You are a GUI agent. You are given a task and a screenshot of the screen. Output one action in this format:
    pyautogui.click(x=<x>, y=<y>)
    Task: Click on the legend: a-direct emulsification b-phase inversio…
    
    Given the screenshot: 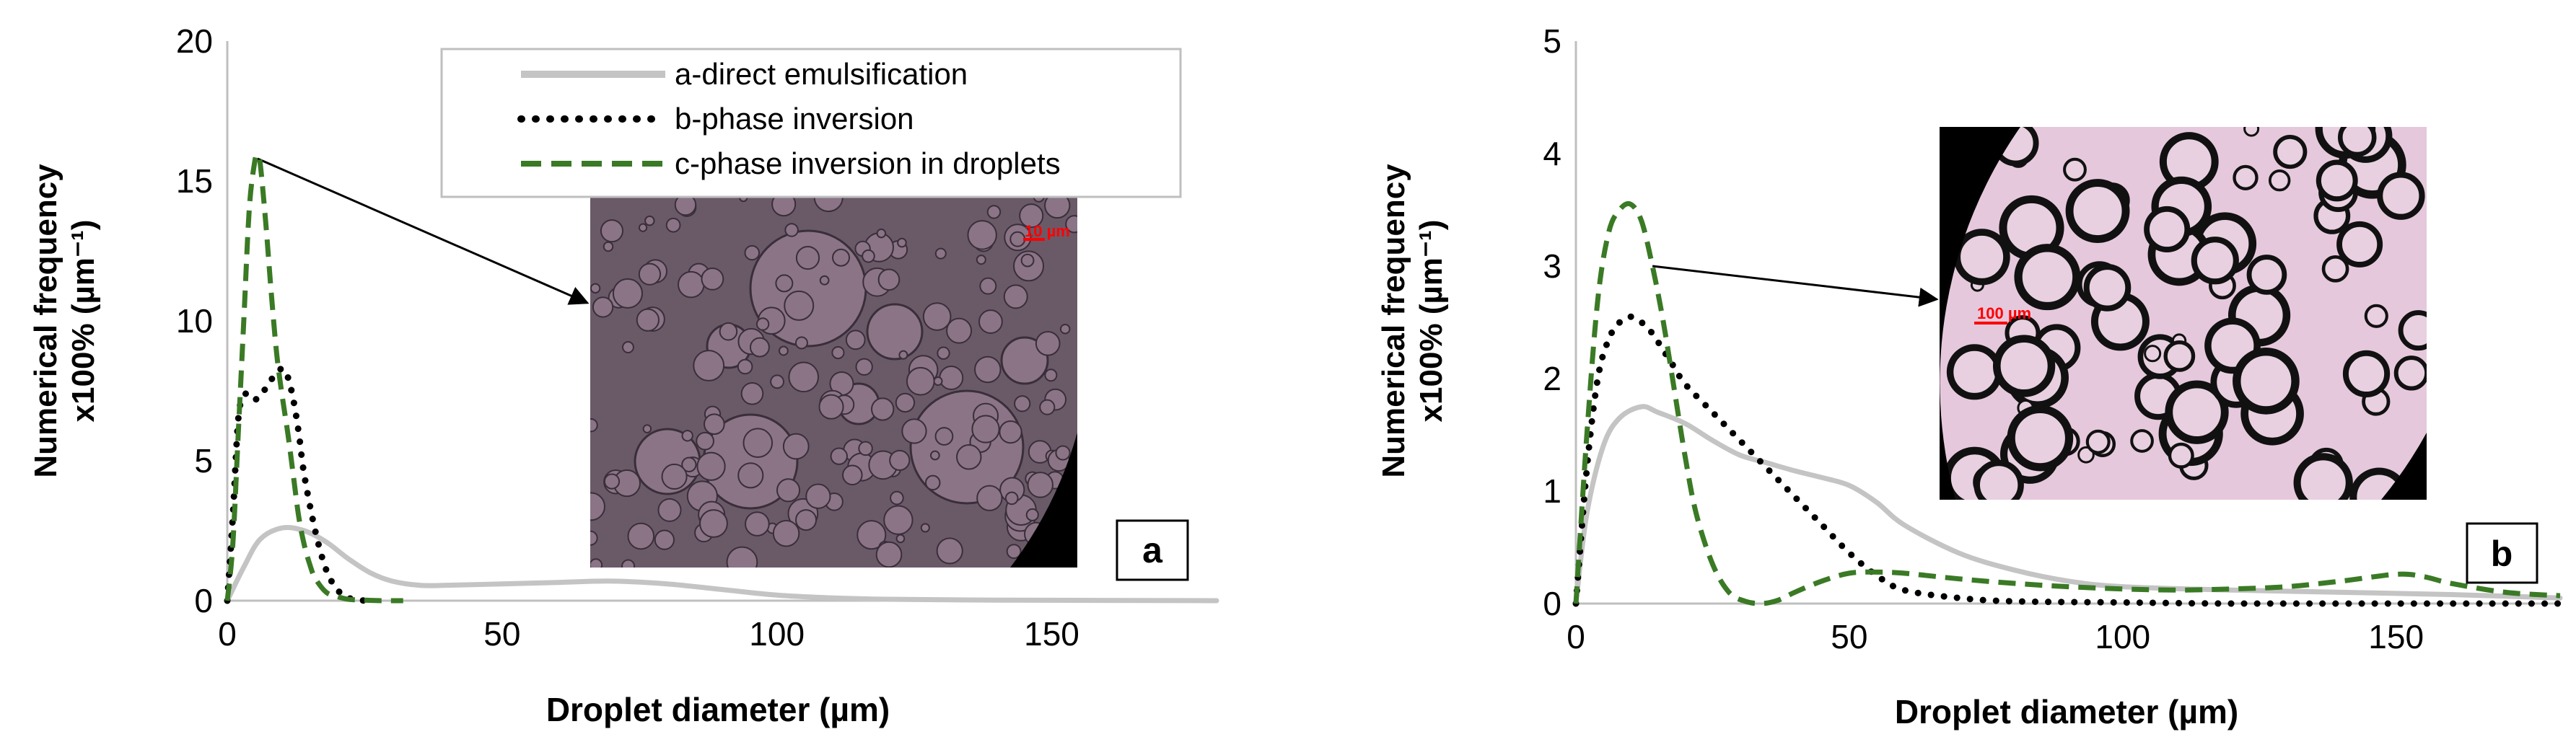 What is the action you would take?
    pyautogui.click(x=811, y=123)
    